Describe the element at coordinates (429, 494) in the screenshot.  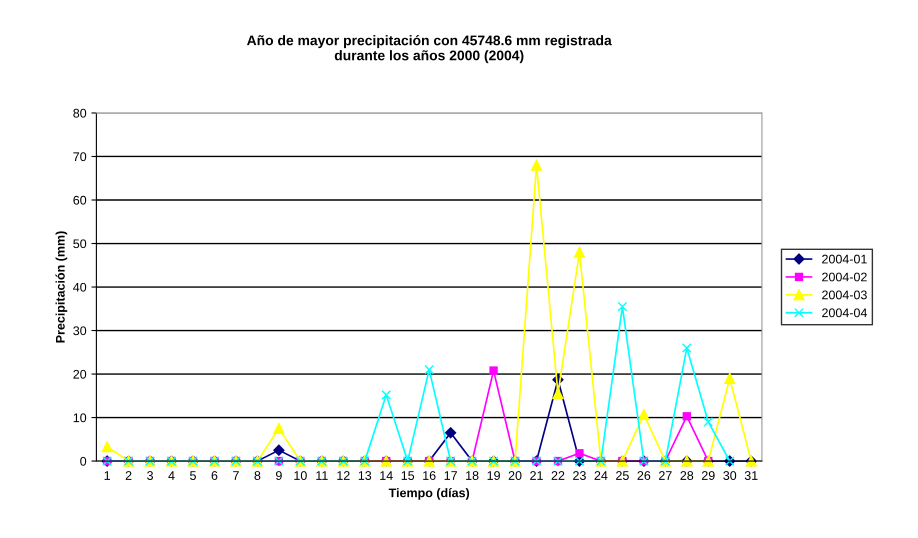
I see `x-axis-title: Tiempo (días)` at that location.